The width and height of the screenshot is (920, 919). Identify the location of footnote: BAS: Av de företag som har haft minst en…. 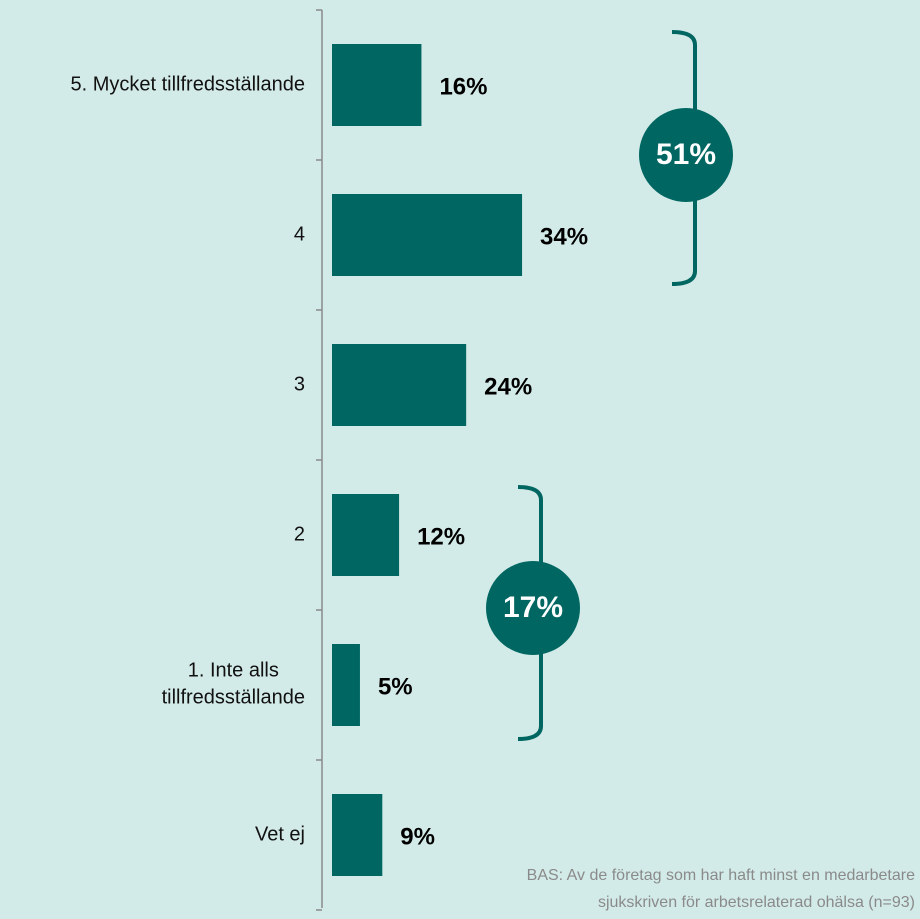
(721, 875).